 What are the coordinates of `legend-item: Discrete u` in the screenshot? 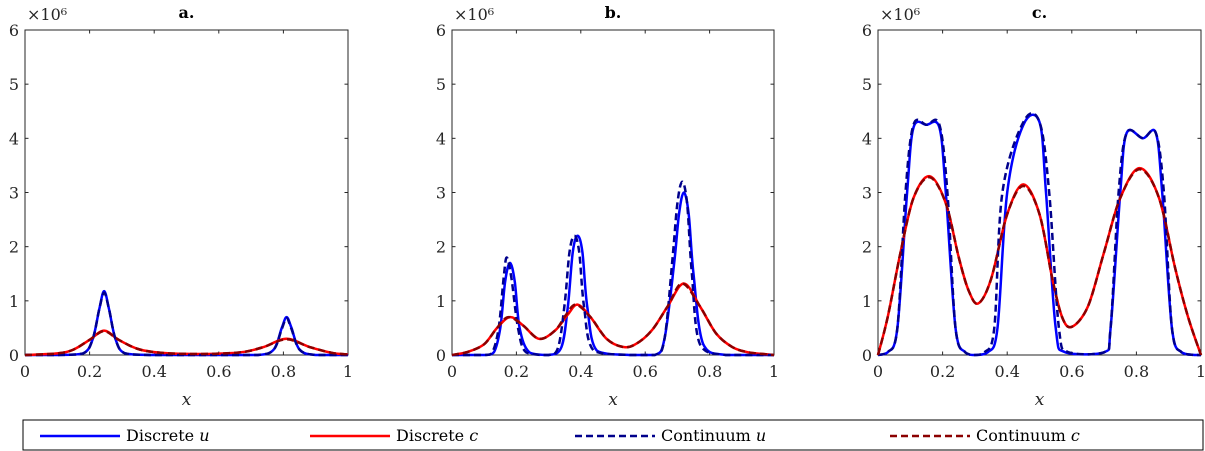 It's located at (125, 435).